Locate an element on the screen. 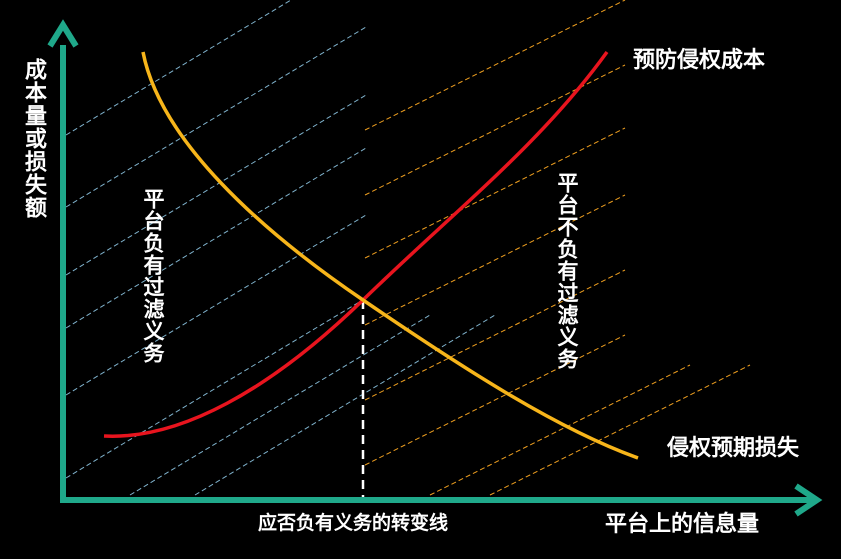 The width and height of the screenshot is (841, 559). region-left-label: 平台负有过滤义务 is located at coordinates (153, 276).